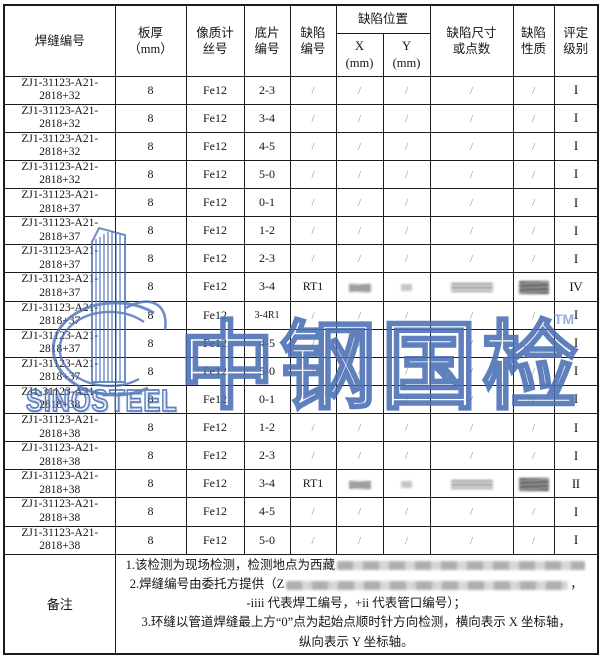 The width and height of the screenshot is (600, 658). What do you see at coordinates (301, 512) in the screenshot?
I see `table-row: ZJ1-31123-A21- 2818+38 8 Fe12 4-5// / / / I` at bounding box center [301, 512].